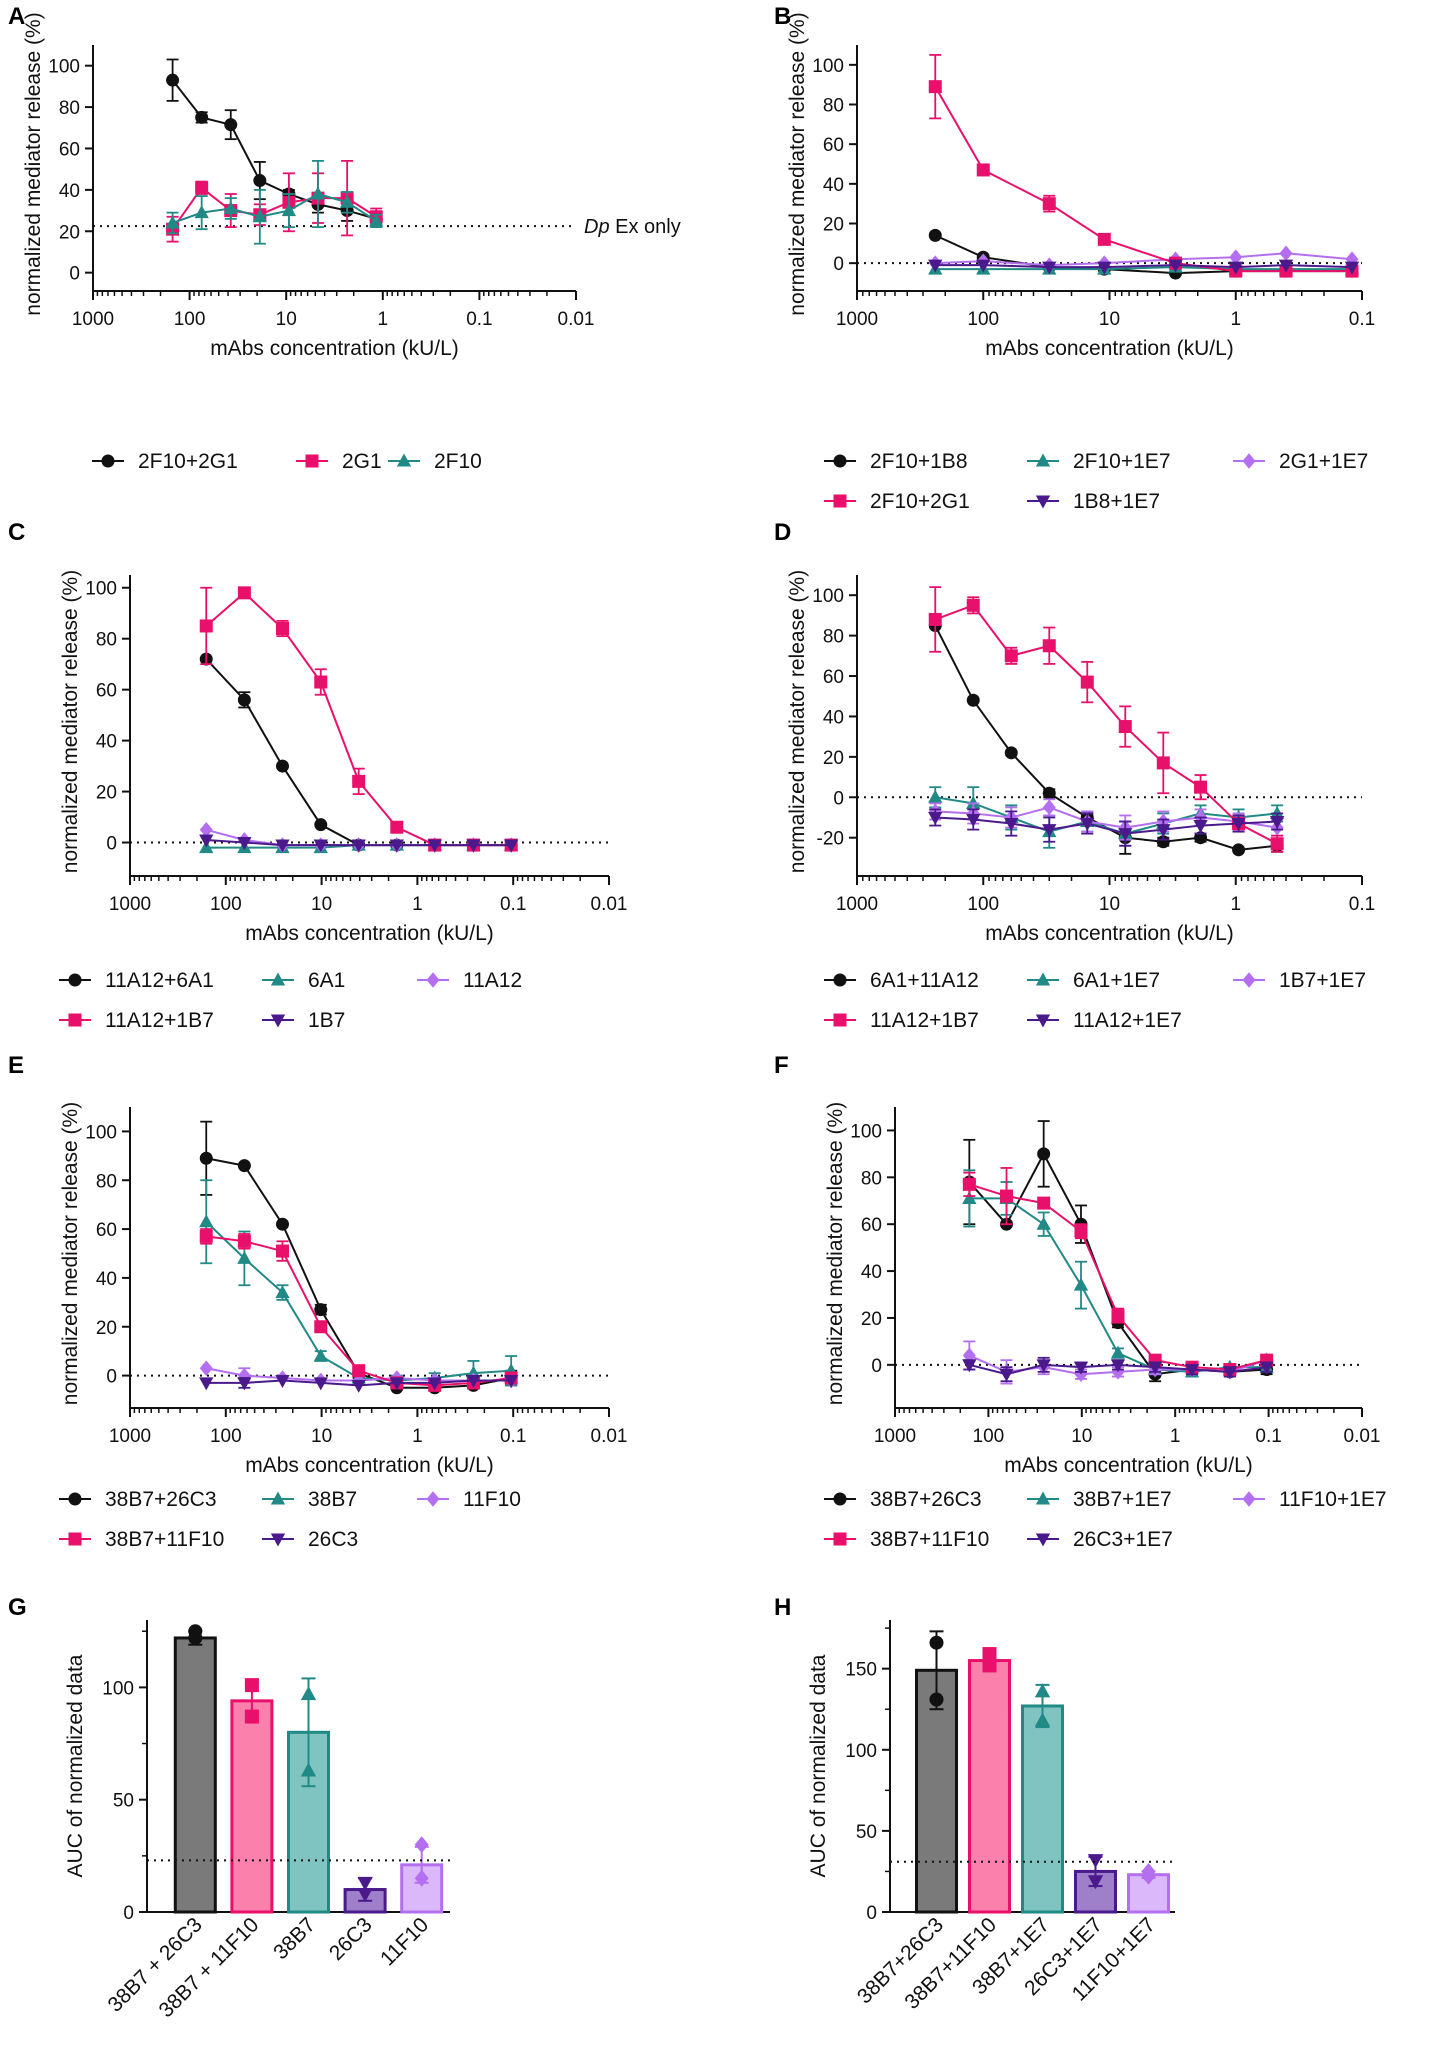 The image size is (1448, 2051). I want to click on bar, so click(422, 1888).